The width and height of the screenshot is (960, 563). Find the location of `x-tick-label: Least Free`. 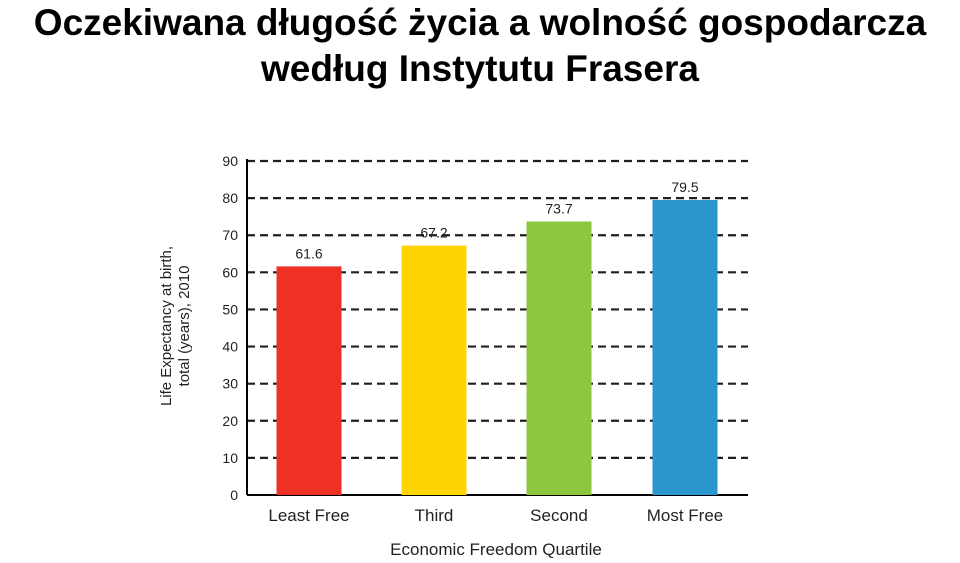

x-tick-label: Least Free is located at coordinates (308, 515).